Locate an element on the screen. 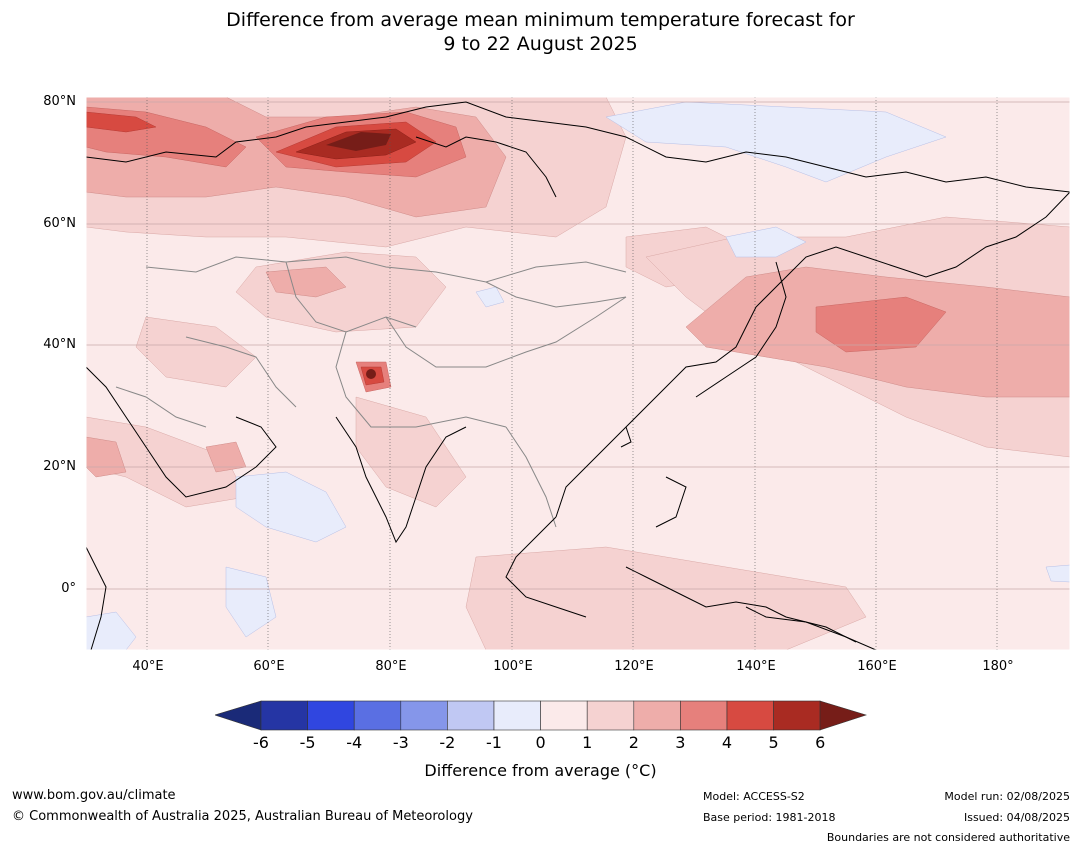 This screenshot has height=850, width=1081. colorbar-tick-5: -1 is located at coordinates (494, 742).